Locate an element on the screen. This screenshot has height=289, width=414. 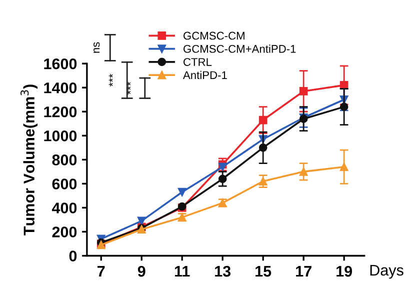
x-tick-label: 19 is located at coordinates (344, 271).